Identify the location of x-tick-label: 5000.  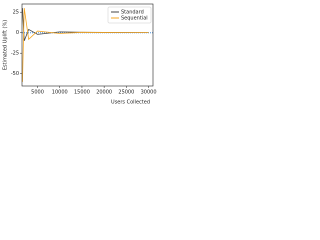
(37, 93).